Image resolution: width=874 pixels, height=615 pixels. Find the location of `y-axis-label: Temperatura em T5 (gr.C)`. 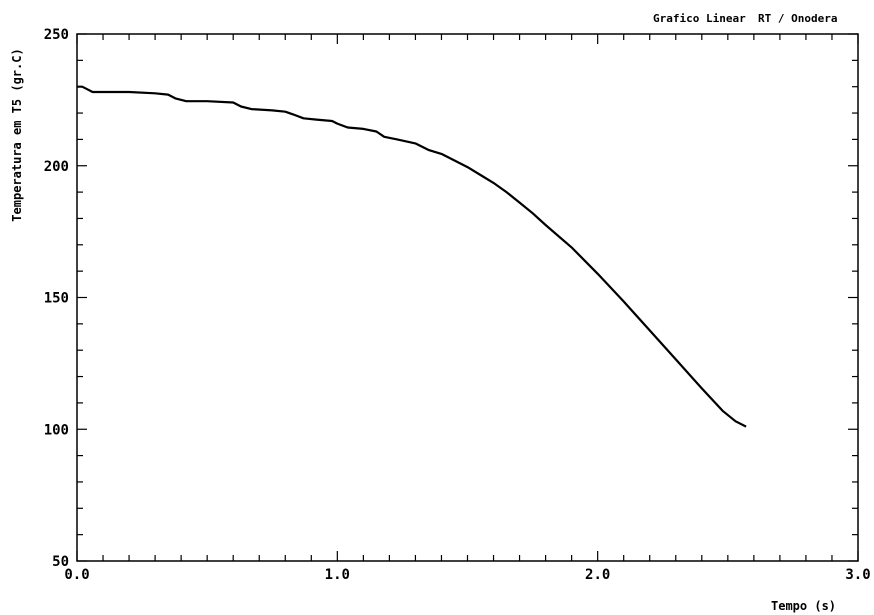

y-axis-label: Temperatura em T5 (gr.C) is located at coordinates (17, 134).